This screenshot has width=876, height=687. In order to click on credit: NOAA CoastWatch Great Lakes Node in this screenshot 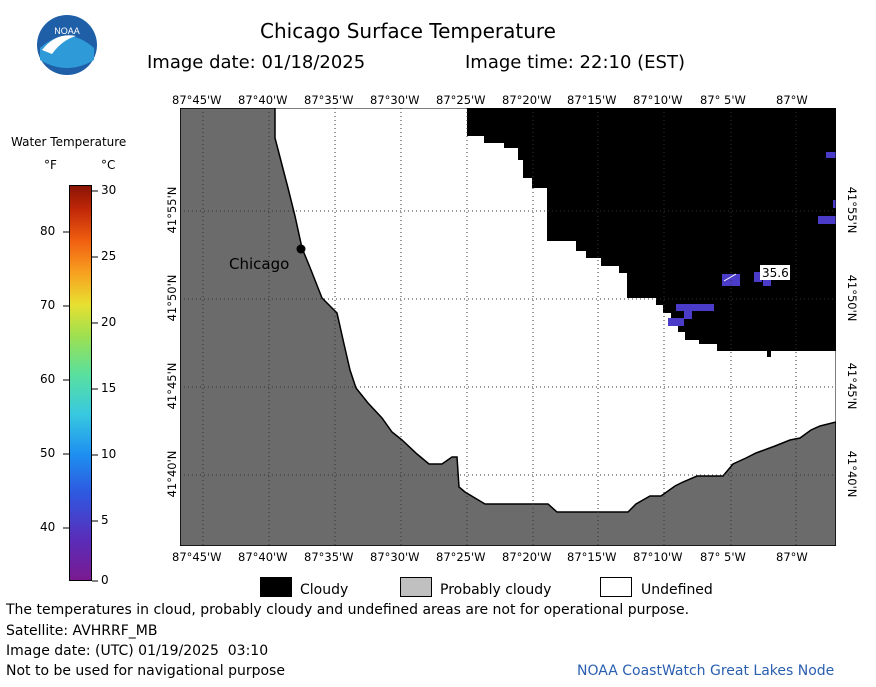, I will do `click(706, 671)`.